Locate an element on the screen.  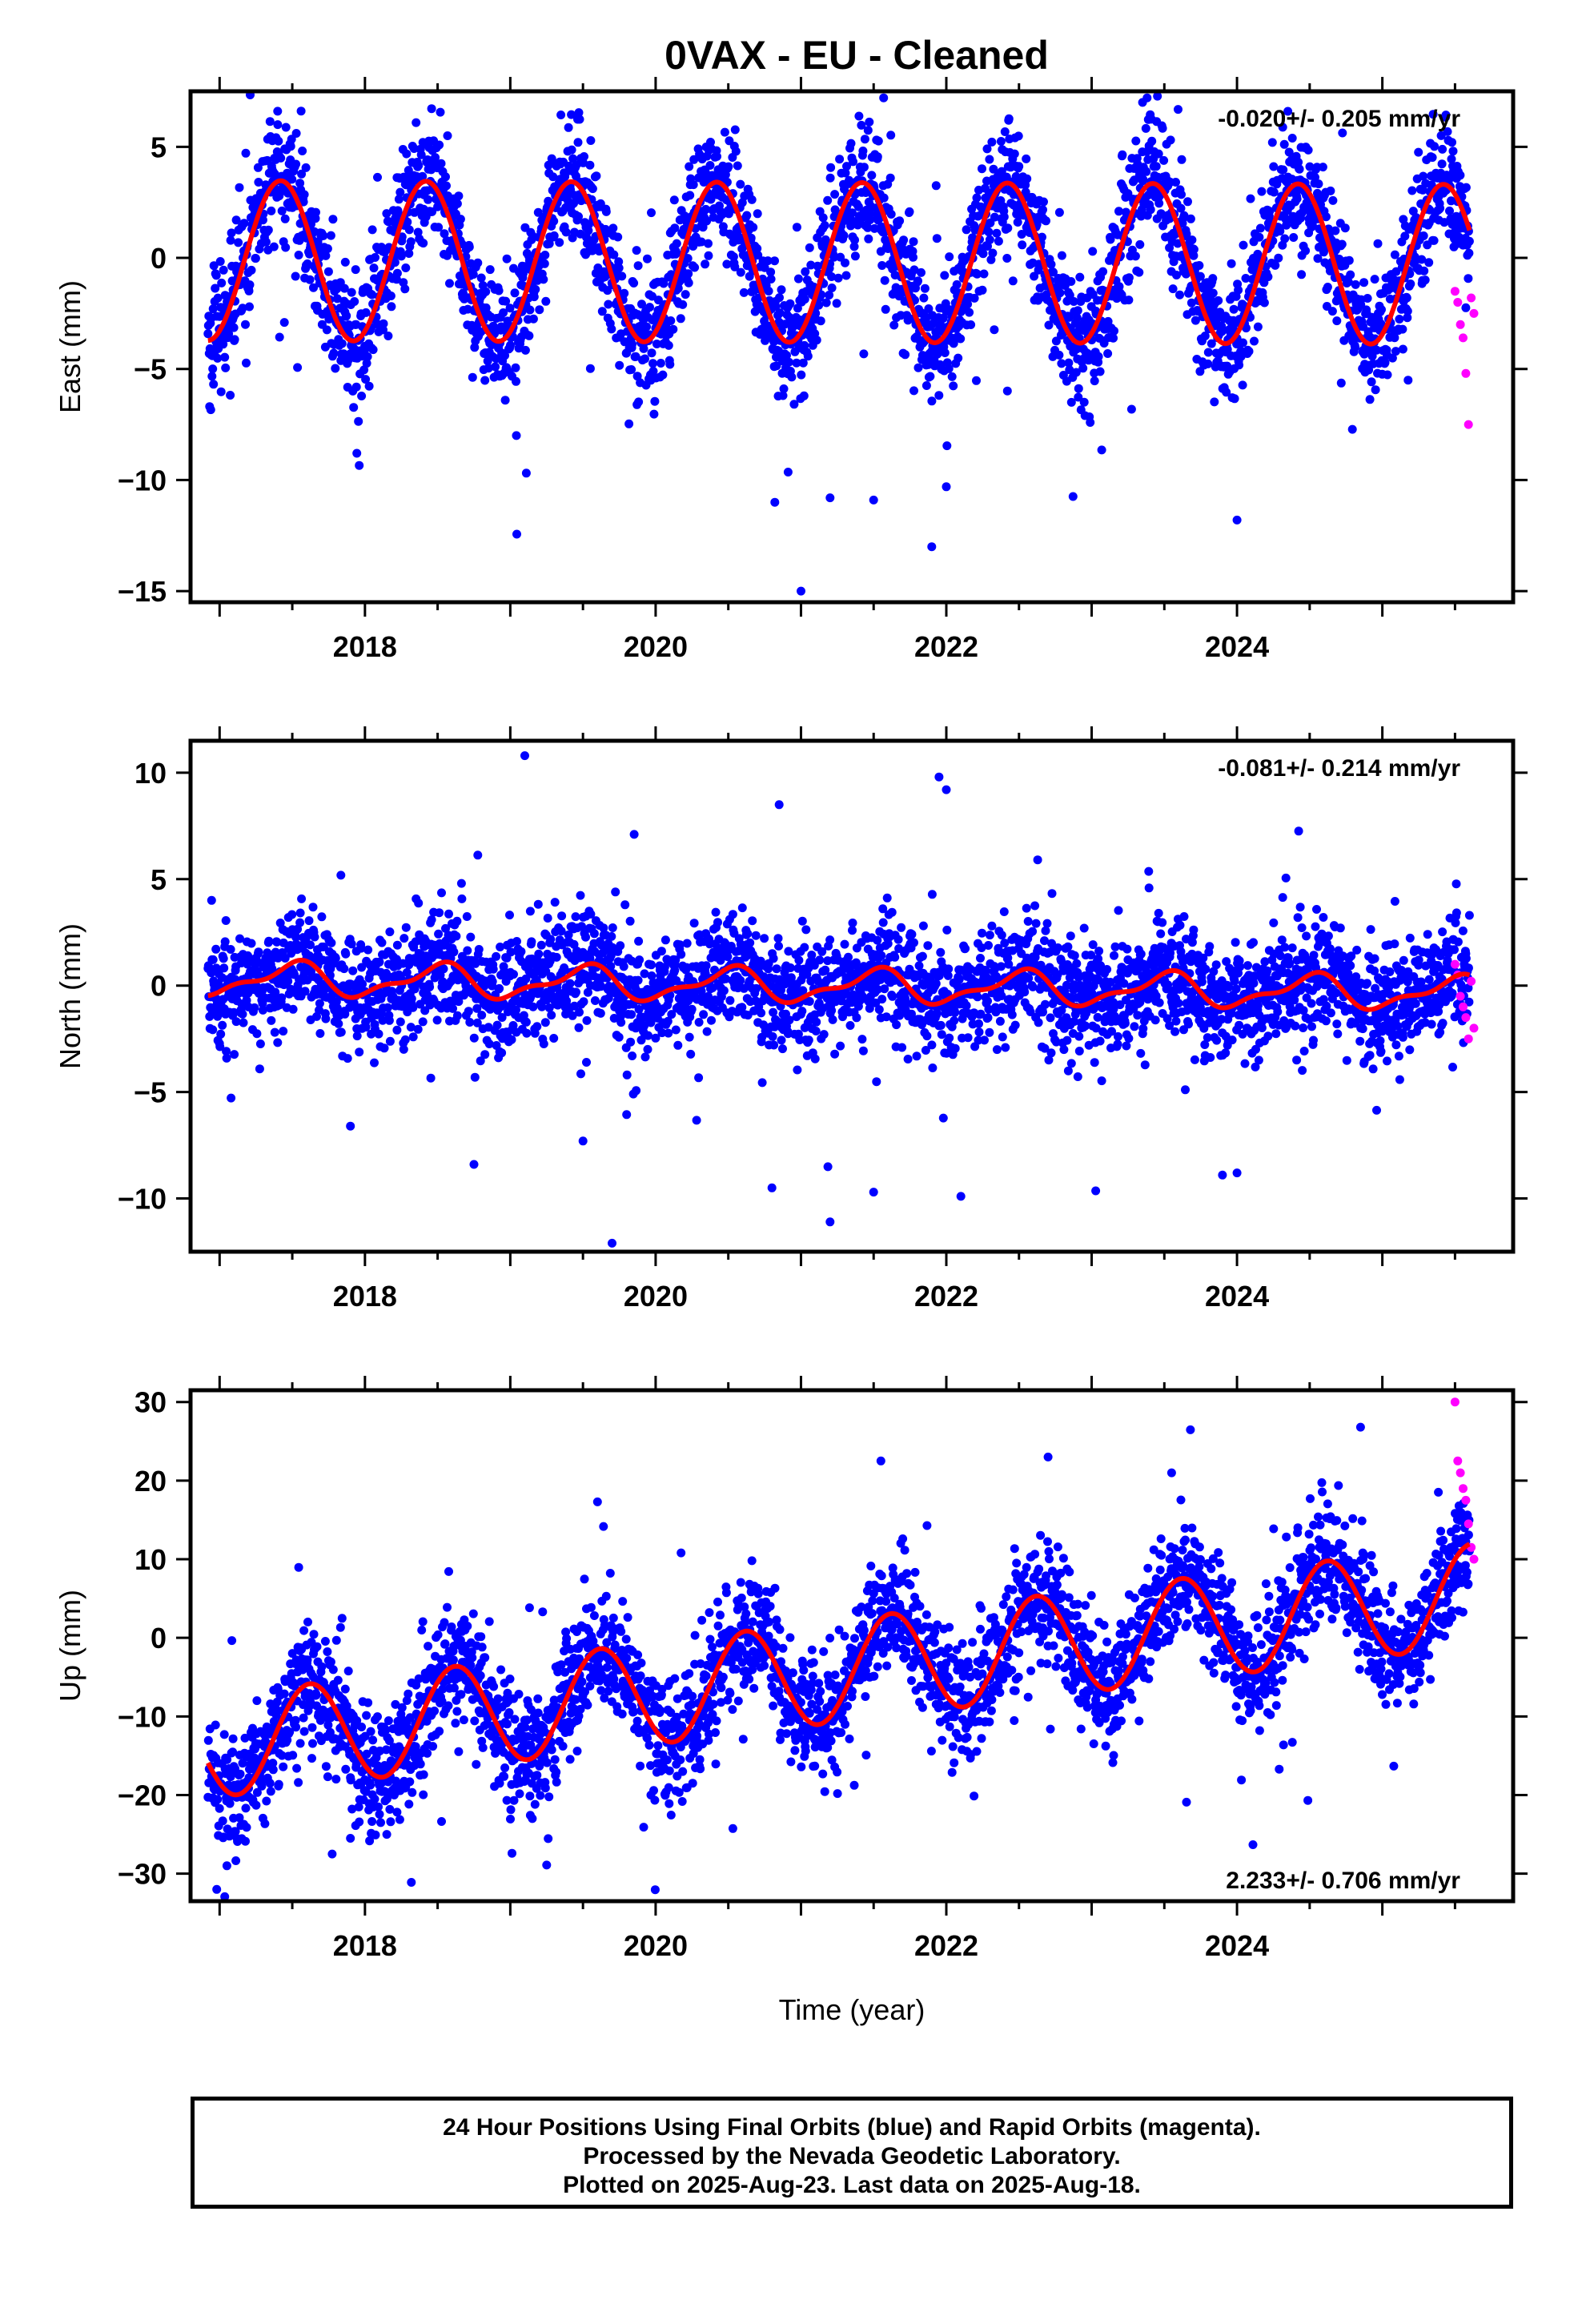
east-y-tick-label: −10 is located at coordinates (142, 480).